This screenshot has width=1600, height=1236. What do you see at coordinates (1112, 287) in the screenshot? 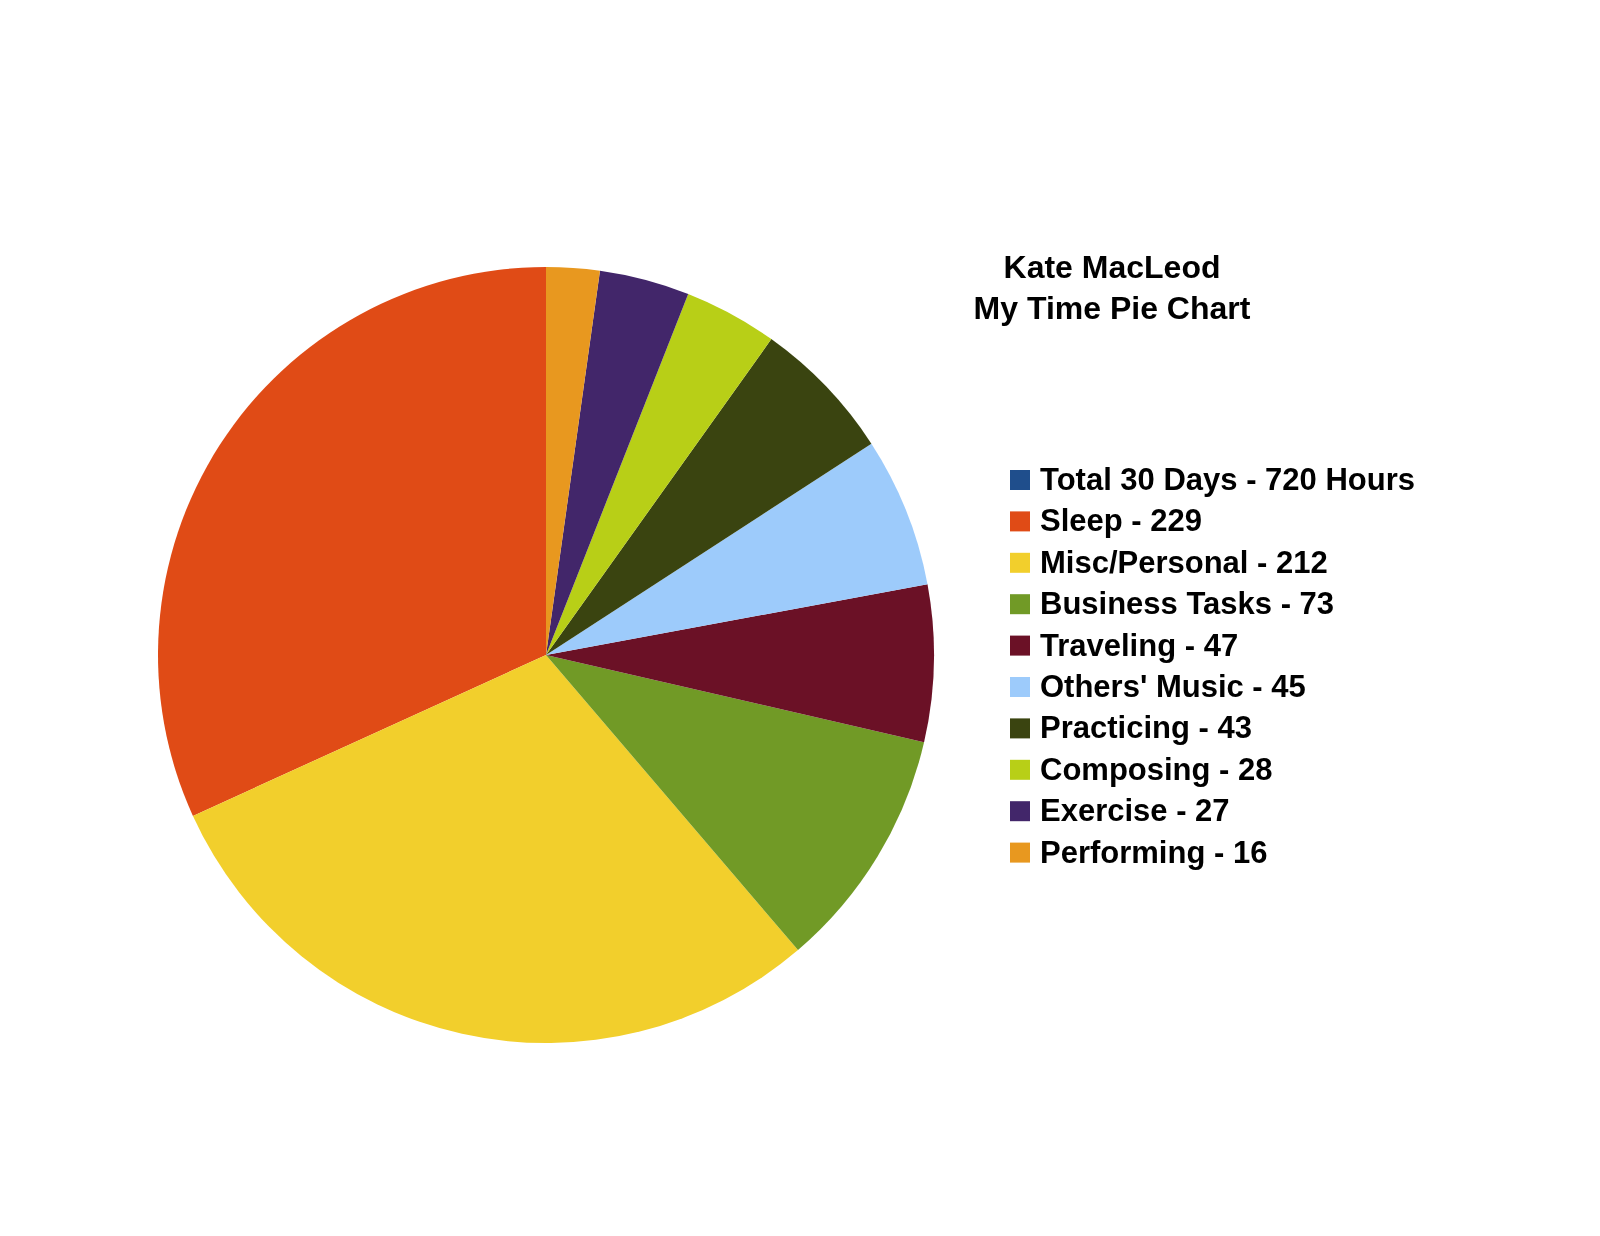
I see `chart-title: Kate MacLeod My Time Pie Chart` at bounding box center [1112, 287].